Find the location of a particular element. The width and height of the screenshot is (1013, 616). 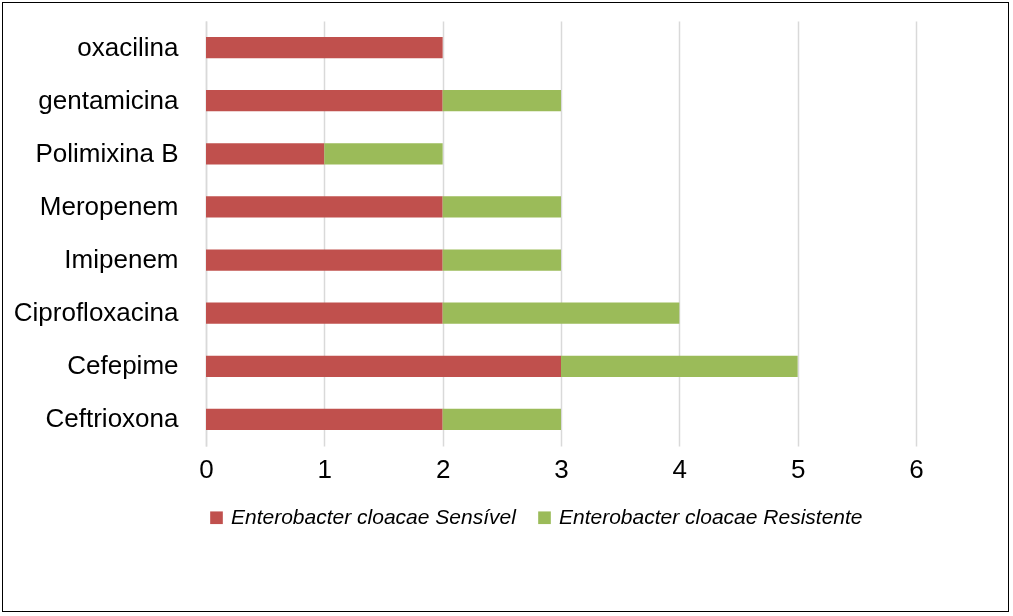

y-tick-label: gentamicina is located at coordinates (109, 99).